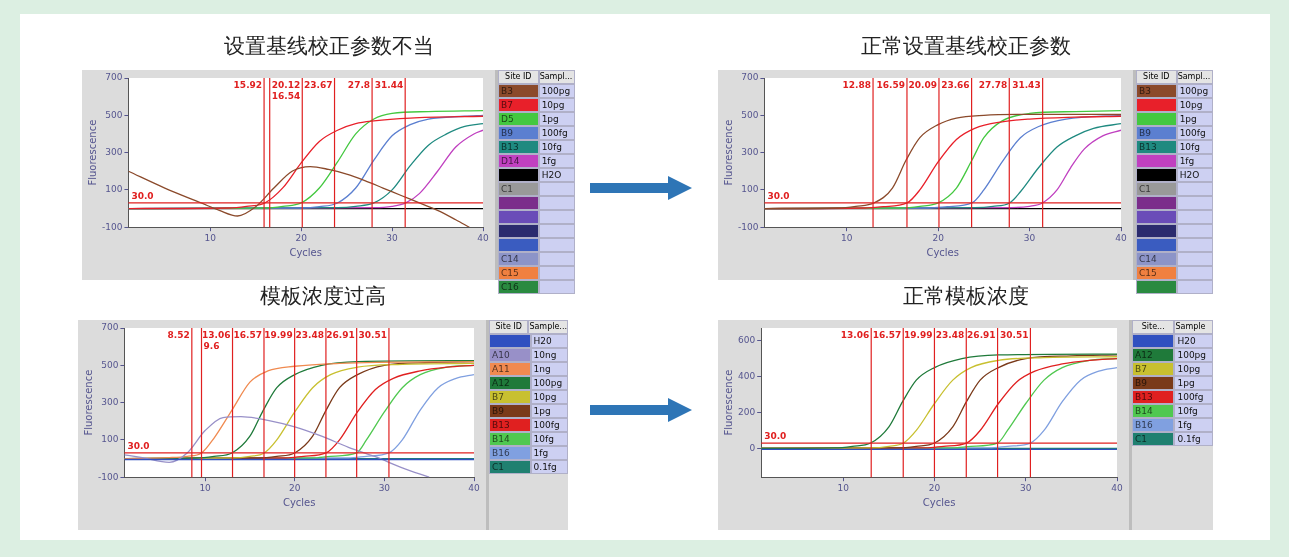 The height and width of the screenshot is (557, 1289). I want to click on x-tick-label: 10, so click(210, 237).